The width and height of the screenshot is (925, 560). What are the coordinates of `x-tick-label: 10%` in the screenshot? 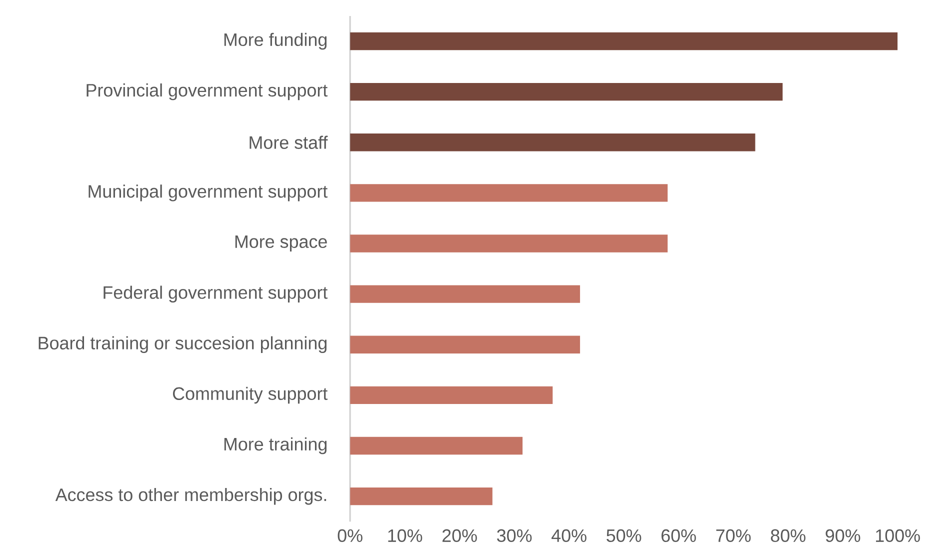 It's located at (405, 536).